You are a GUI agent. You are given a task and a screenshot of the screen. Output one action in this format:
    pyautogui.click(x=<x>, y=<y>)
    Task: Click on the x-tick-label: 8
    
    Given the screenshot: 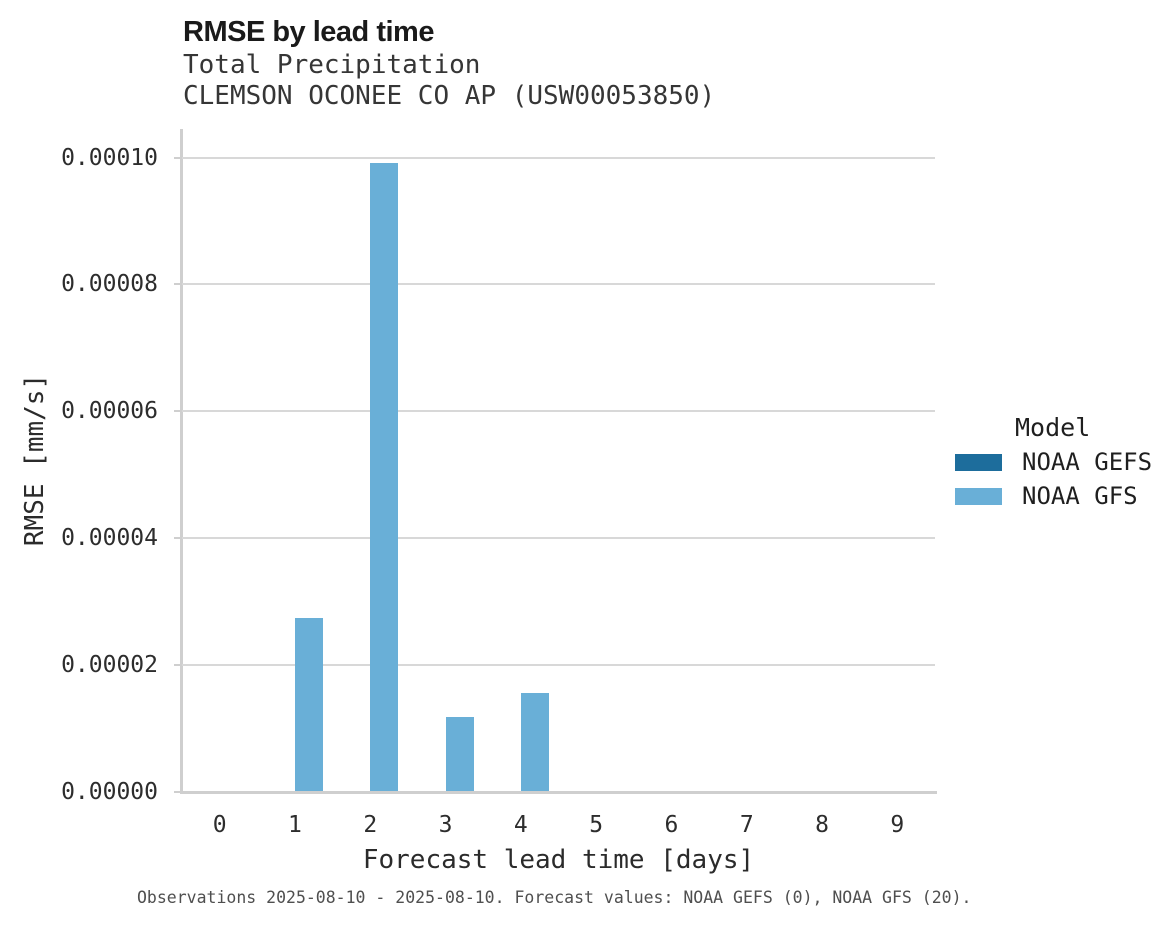 What is the action you would take?
    pyautogui.click(x=822, y=825)
    